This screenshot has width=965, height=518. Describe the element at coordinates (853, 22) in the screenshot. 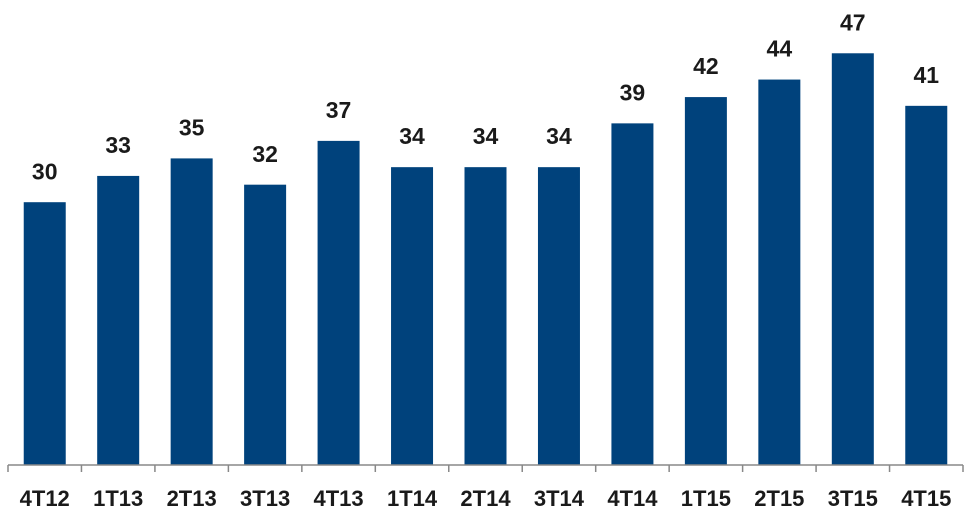

I see `value-label: 47` at that location.